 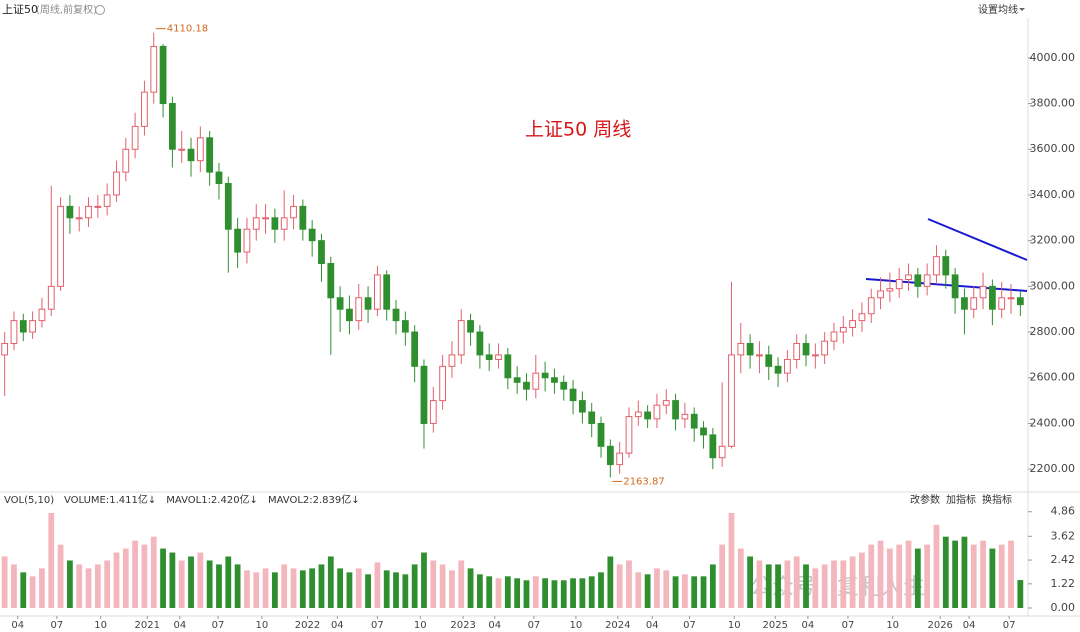 What do you see at coordinates (1063, 607) in the screenshot?
I see `y-tick-label: 0.00` at bounding box center [1063, 607].